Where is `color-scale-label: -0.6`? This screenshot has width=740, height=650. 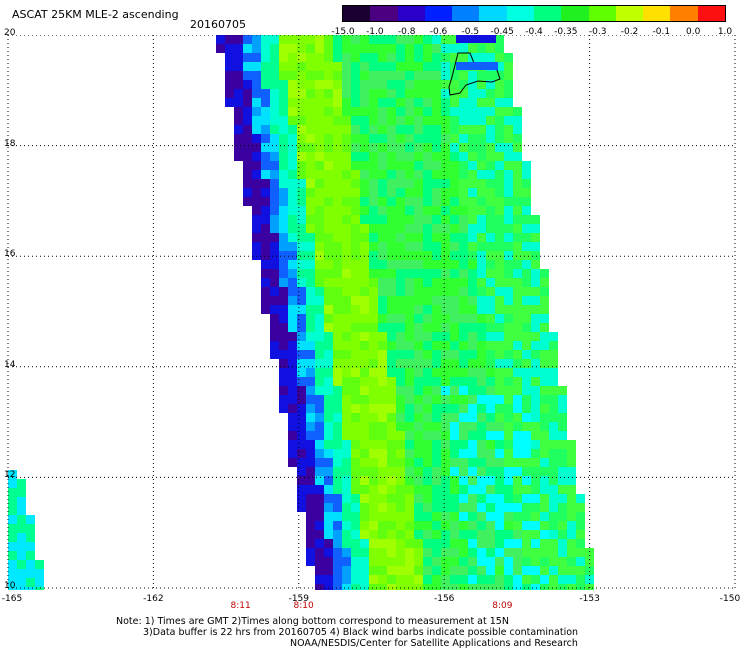 color-scale-label: -0.6 is located at coordinates (438, 32).